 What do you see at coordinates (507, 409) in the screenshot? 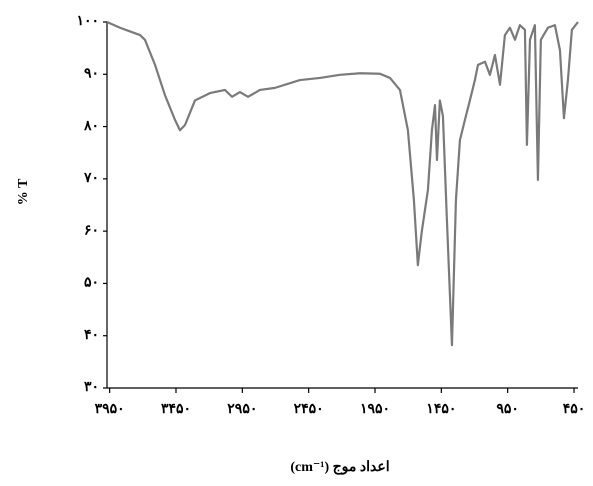
I see `x-tick-label: ۹۵۰` at bounding box center [507, 409].